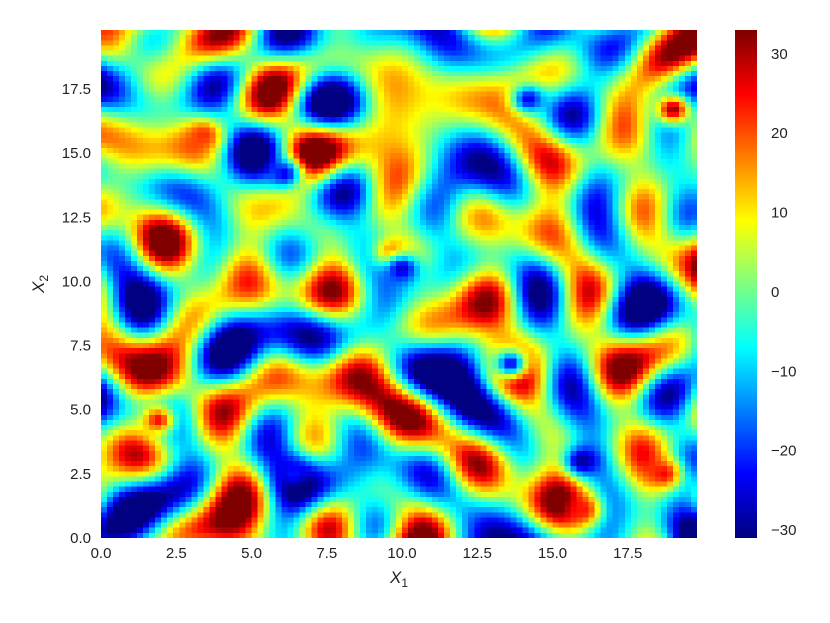 This screenshot has height=623, width=830. What do you see at coordinates (783, 371) in the screenshot?
I see `colorbar-tick-label: −10` at bounding box center [783, 371].